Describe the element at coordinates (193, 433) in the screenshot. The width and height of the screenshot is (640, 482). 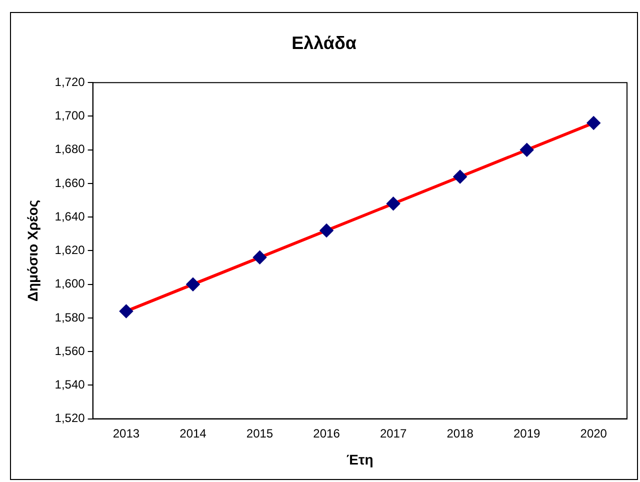
I see `x-tick-label: 2014` at that location.